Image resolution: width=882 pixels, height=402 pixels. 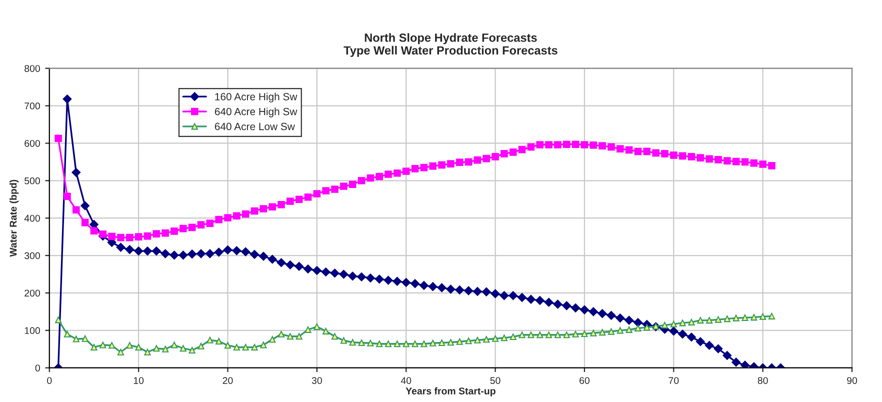 What do you see at coordinates (14, 218) in the screenshot?
I see `y-axis-title: Water Rate (bpd)` at bounding box center [14, 218].